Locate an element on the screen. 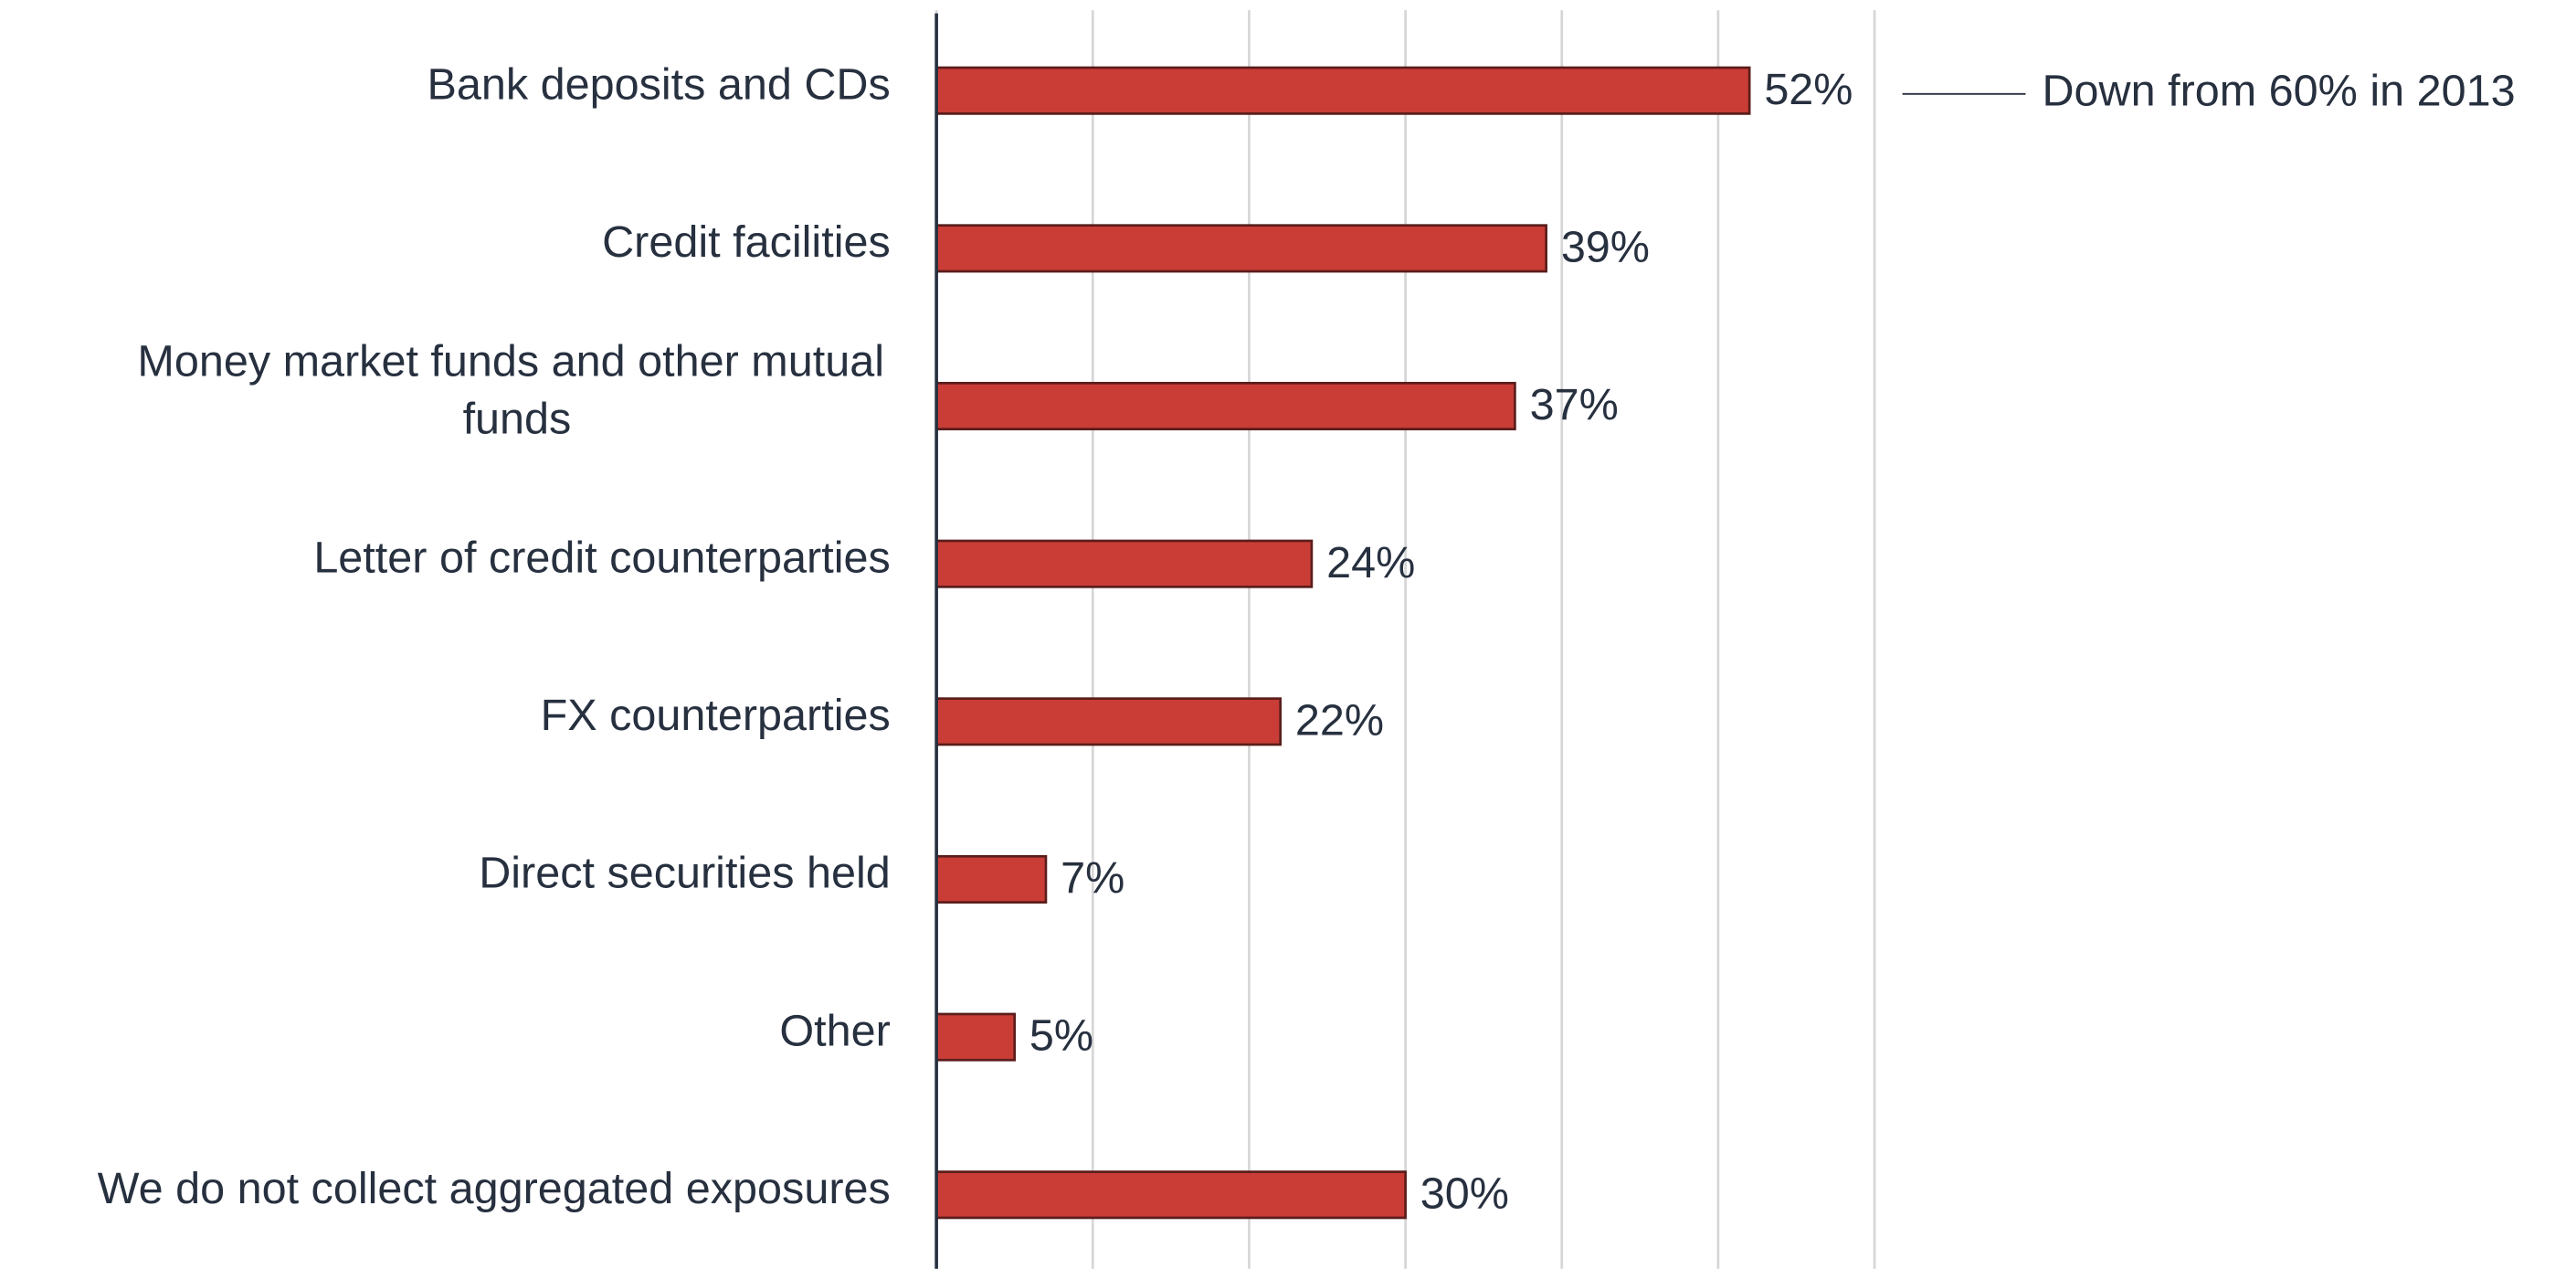  value-label: 37% is located at coordinates (1574, 404).